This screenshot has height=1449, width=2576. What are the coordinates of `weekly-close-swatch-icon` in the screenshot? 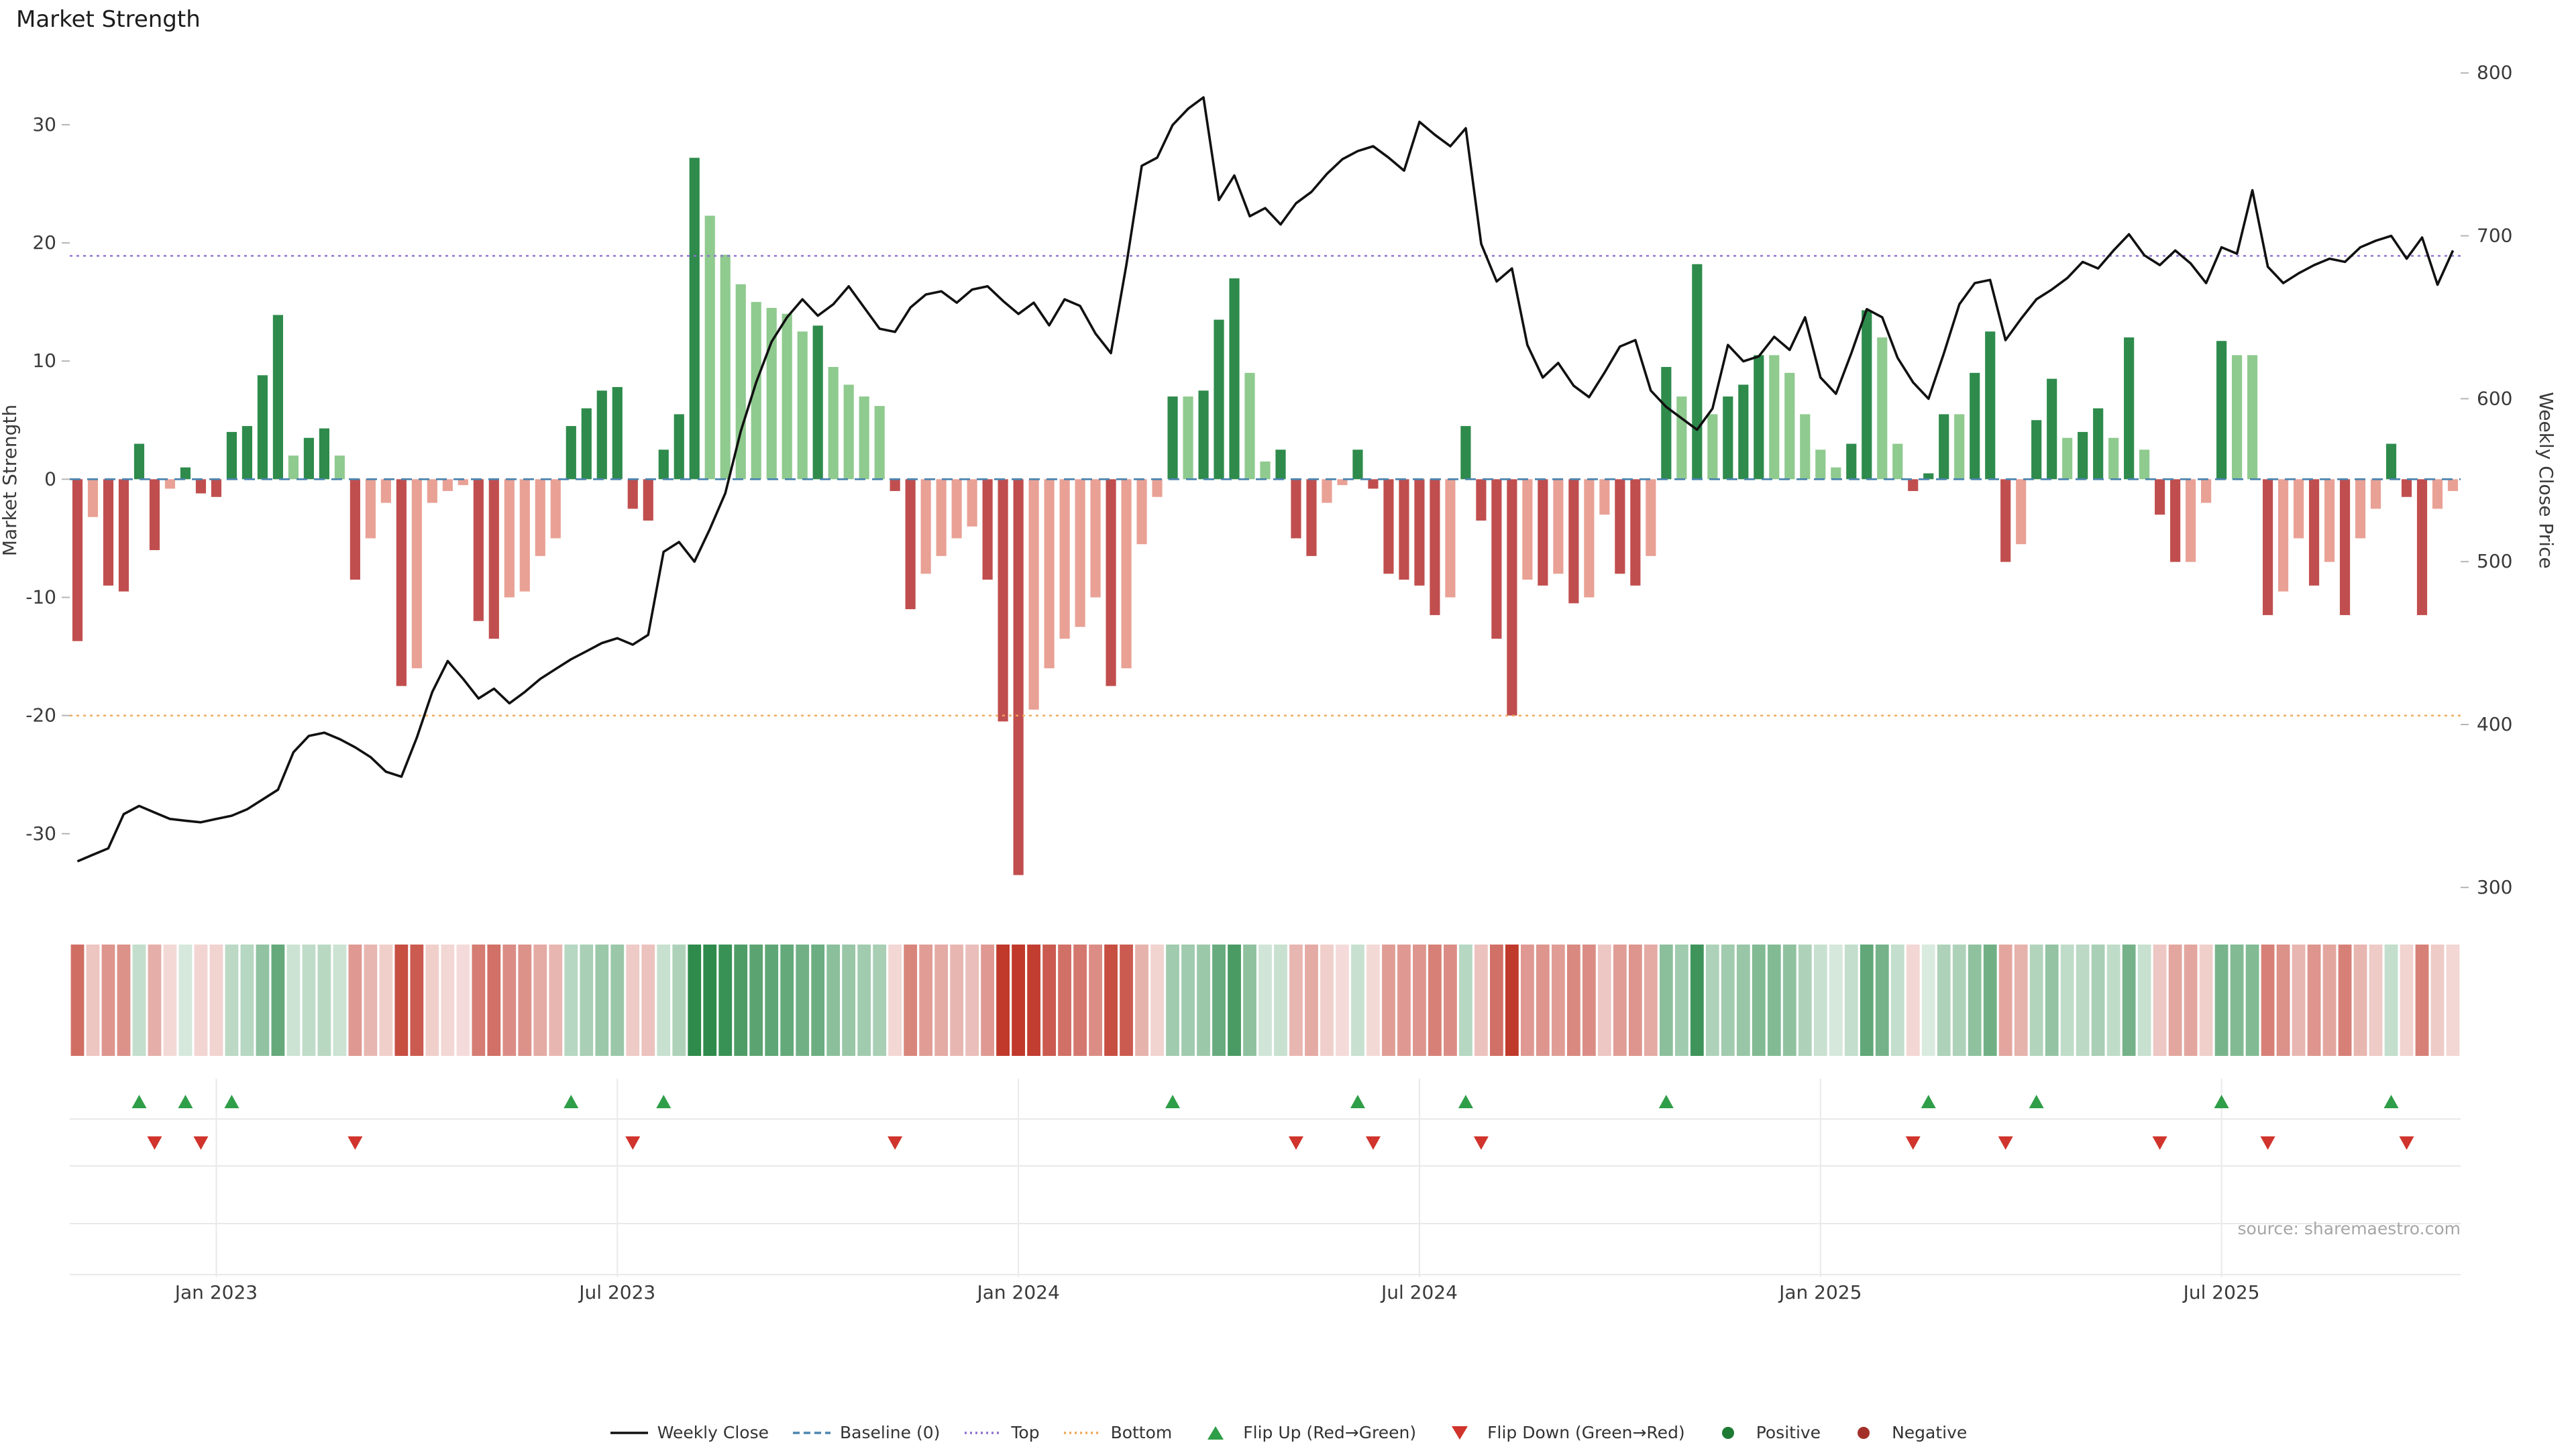 It's located at (629, 1432).